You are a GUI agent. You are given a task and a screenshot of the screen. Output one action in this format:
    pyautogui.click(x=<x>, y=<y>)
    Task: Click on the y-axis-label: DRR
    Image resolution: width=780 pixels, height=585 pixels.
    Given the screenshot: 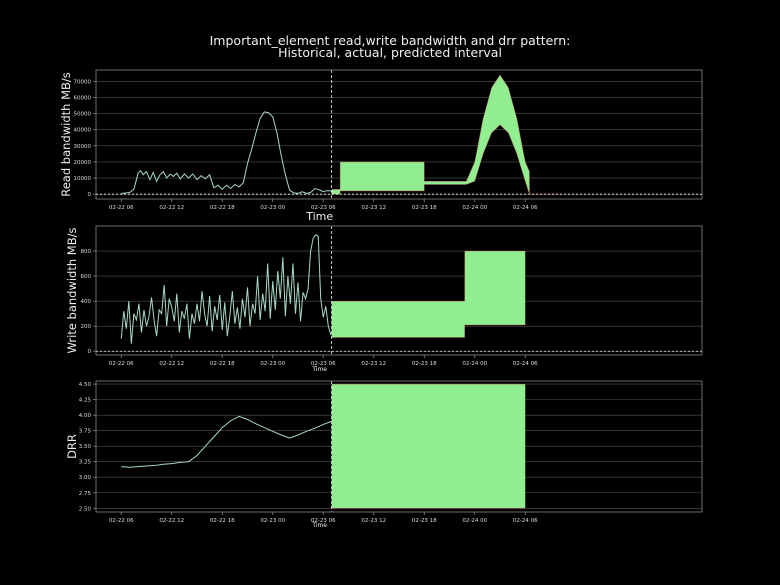 What is the action you would take?
    pyautogui.click(x=72, y=446)
    